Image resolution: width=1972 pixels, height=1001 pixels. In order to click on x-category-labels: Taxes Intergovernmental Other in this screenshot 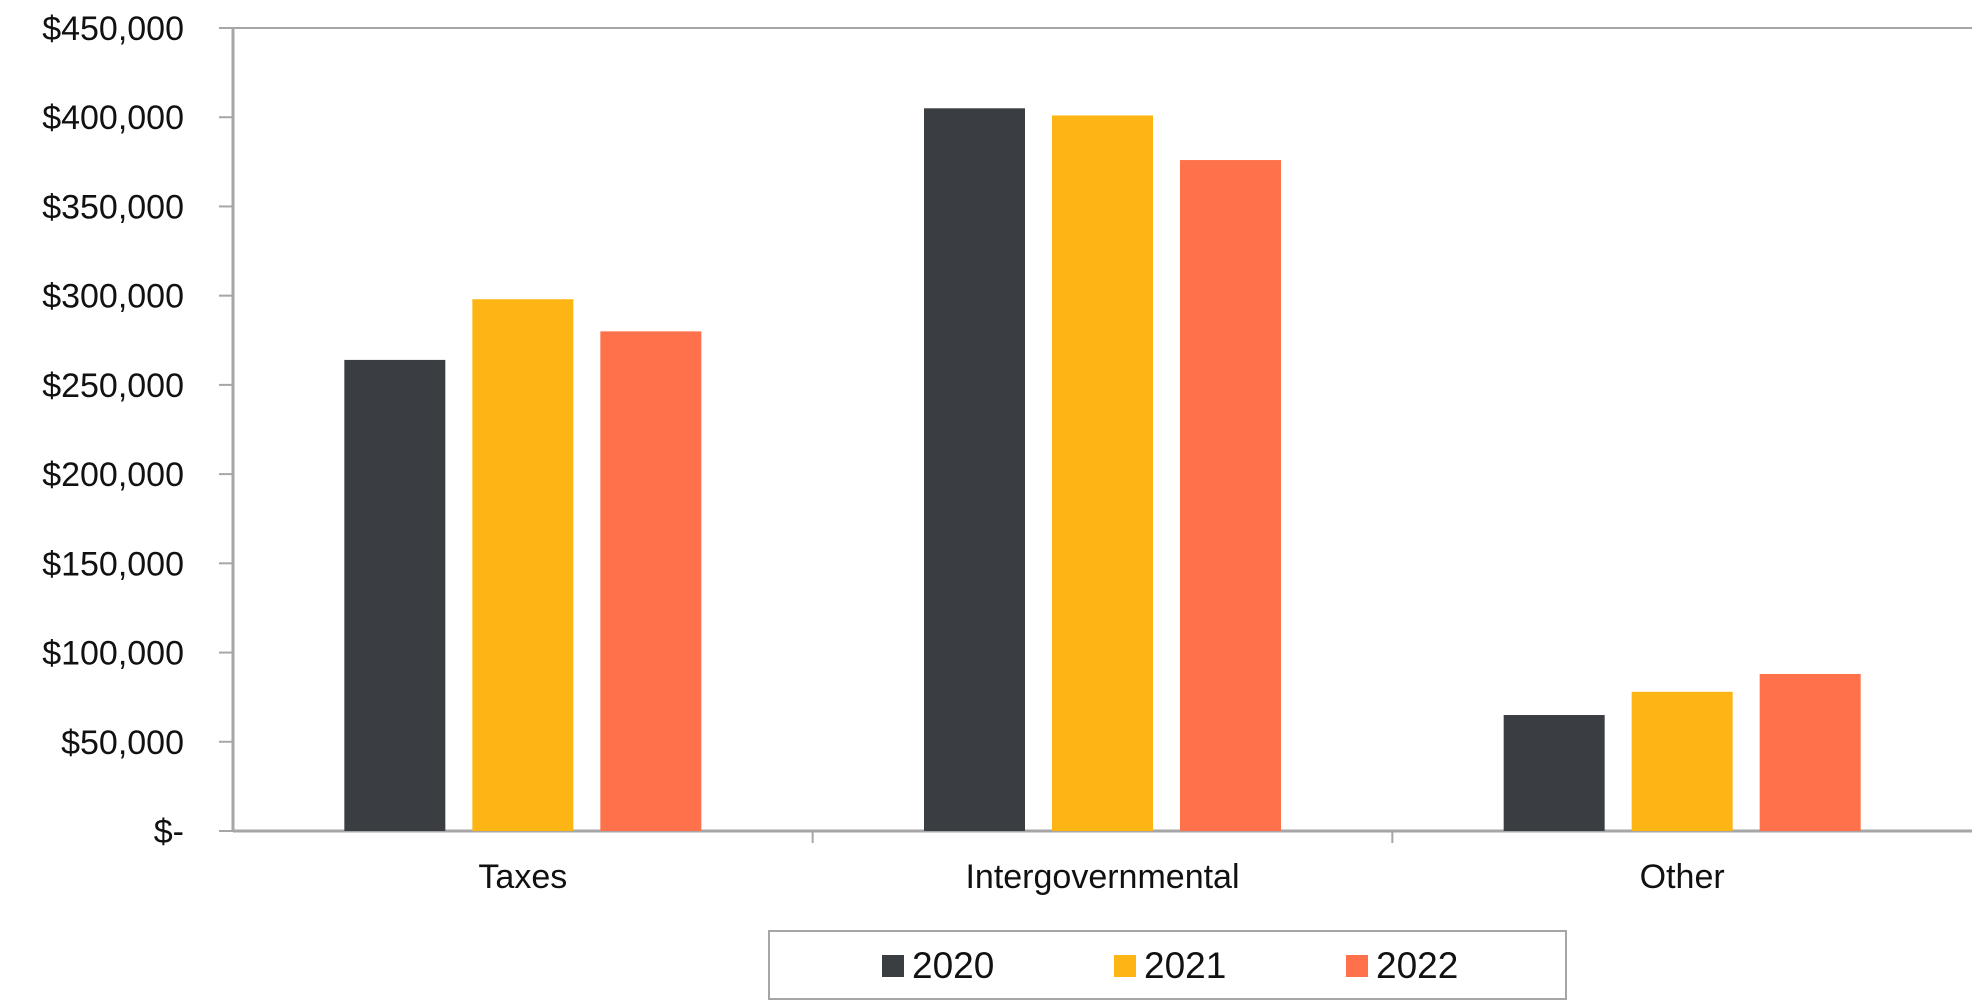, I will do `click(1101, 877)`.